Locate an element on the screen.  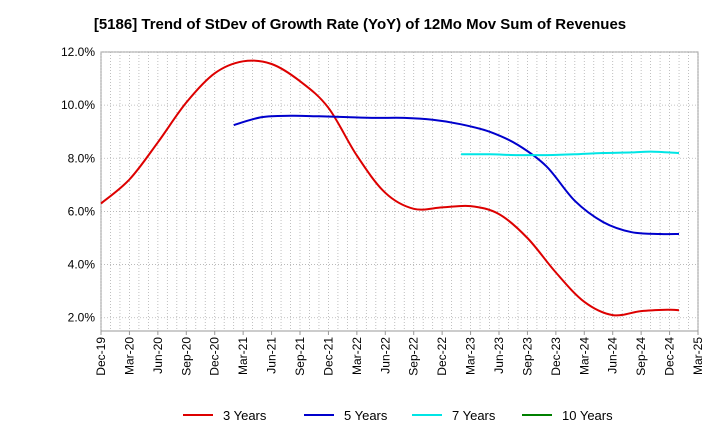
x-tick-label: Sep-24 is located at coordinates (641, 356).